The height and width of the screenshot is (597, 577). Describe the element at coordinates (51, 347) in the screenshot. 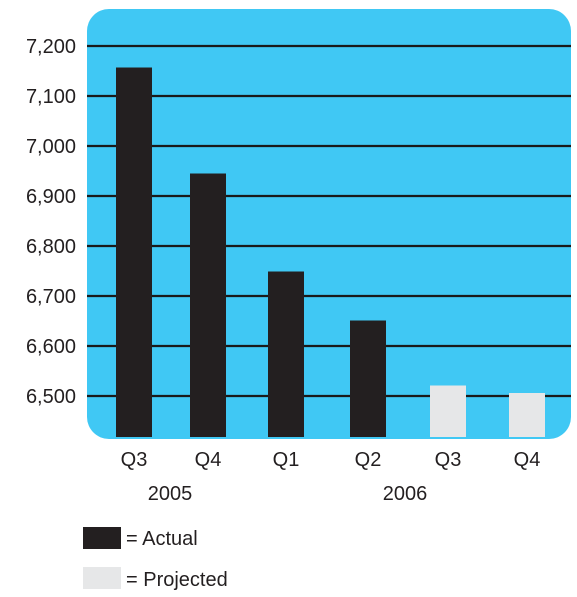

I see `y-tick-label: 6,600` at that location.